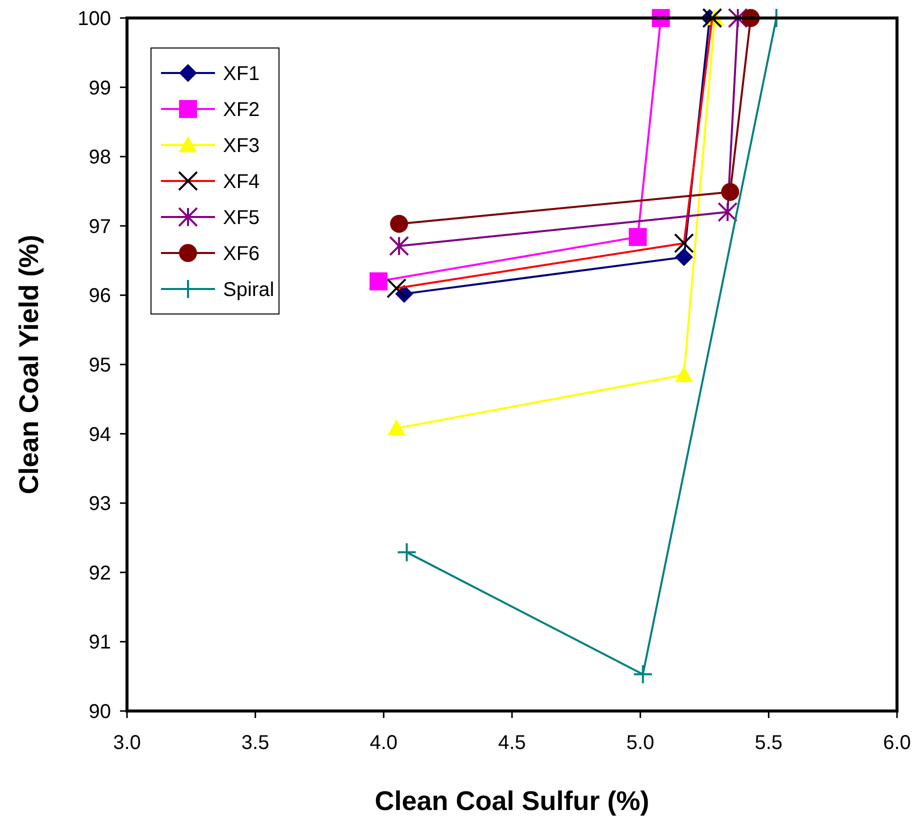 This screenshot has width=920, height=828. Describe the element at coordinates (99, 157) in the screenshot. I see `y-tick-label: 98` at that location.